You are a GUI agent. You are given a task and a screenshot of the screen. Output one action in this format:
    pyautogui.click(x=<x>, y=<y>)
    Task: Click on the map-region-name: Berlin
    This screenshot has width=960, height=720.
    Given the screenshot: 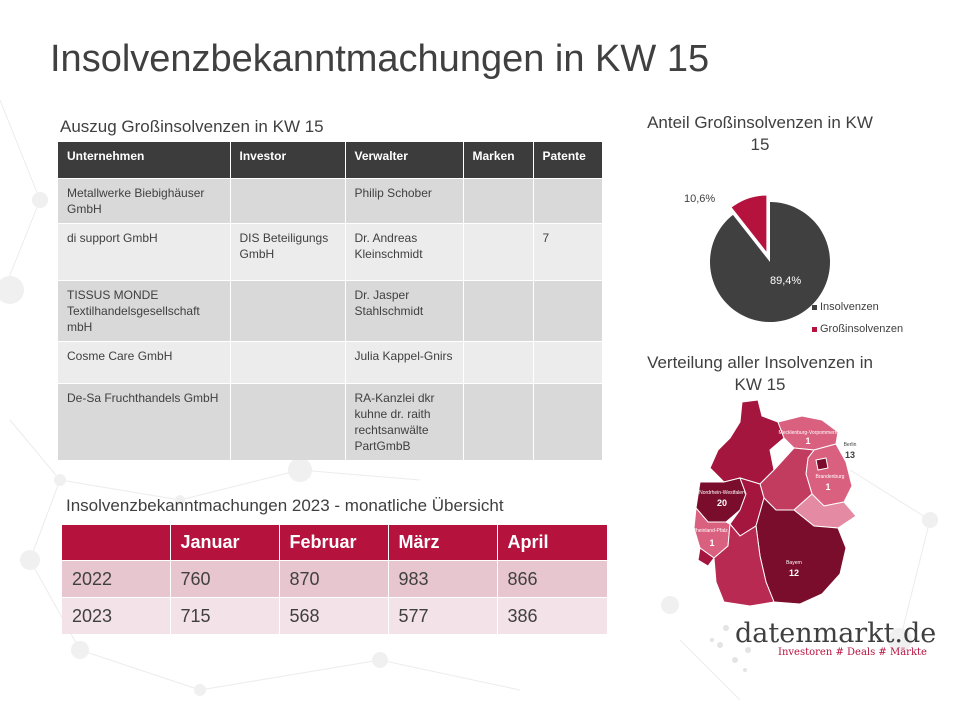 What is the action you would take?
    pyautogui.click(x=850, y=445)
    